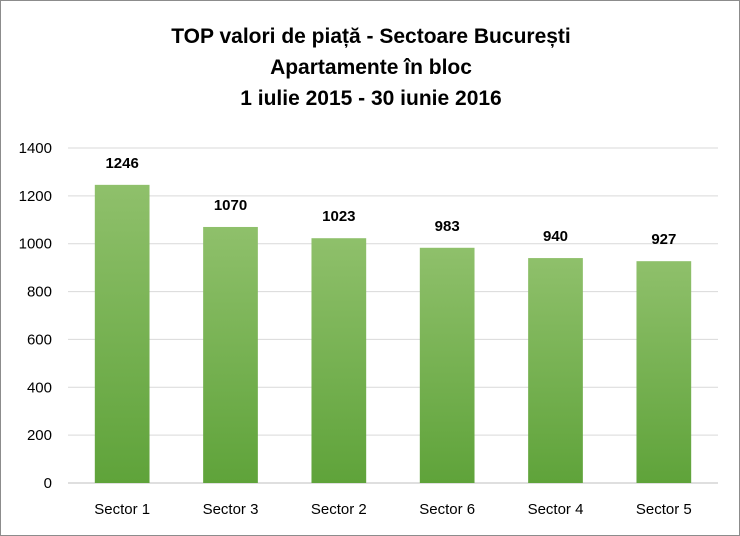 This screenshot has width=740, height=536. What do you see at coordinates (231, 509) in the screenshot?
I see `x-category-label: Sector 3` at bounding box center [231, 509].